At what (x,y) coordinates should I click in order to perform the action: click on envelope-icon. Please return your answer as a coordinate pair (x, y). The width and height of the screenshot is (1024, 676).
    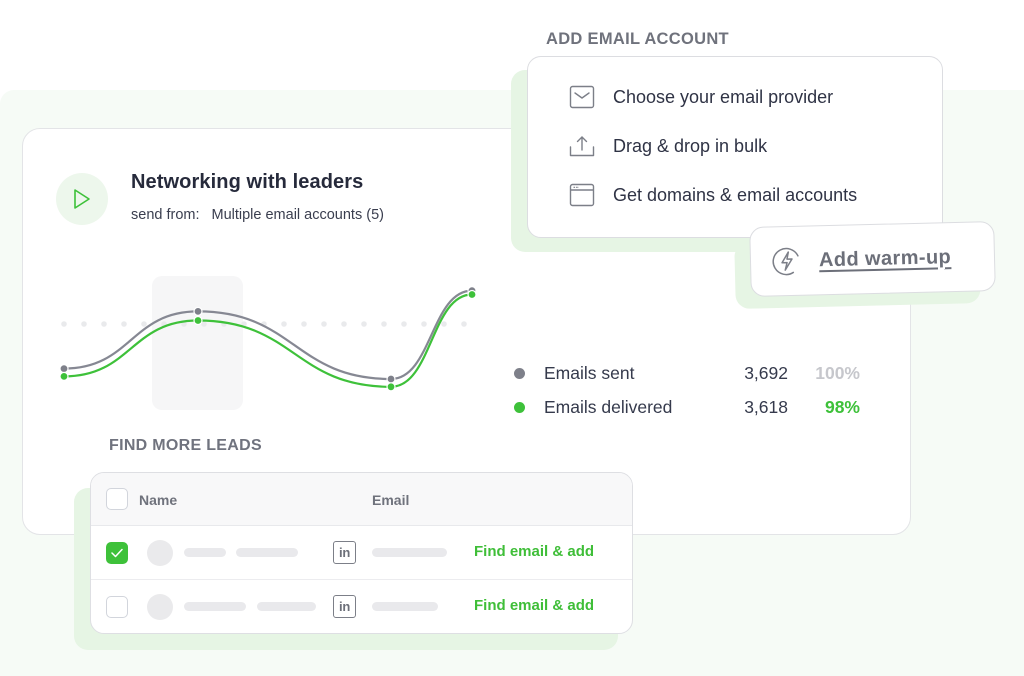
    Looking at the image, I should click on (582, 97).